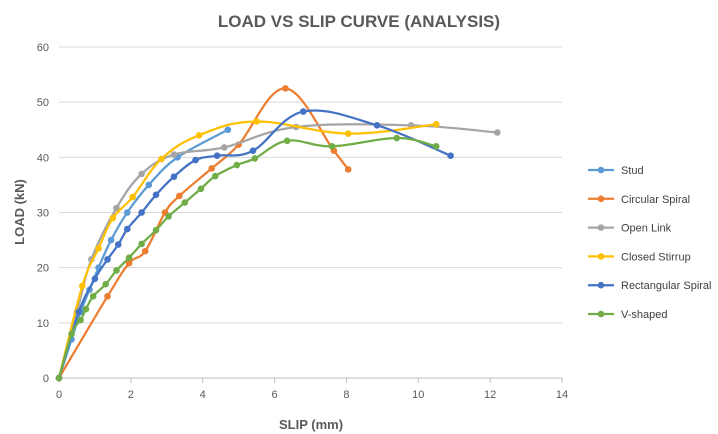 The image size is (718, 434). What do you see at coordinates (43, 48) in the screenshot?
I see `y-tick-label: 60` at bounding box center [43, 48].